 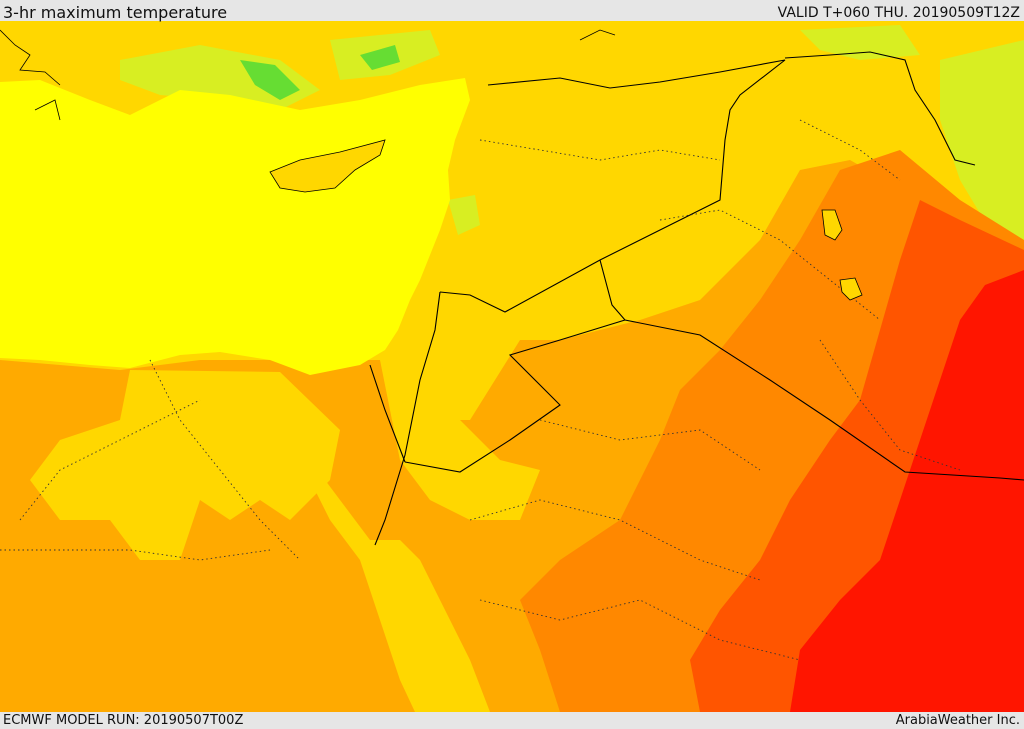 I want to click on lake-razazza, so click(x=851, y=289).